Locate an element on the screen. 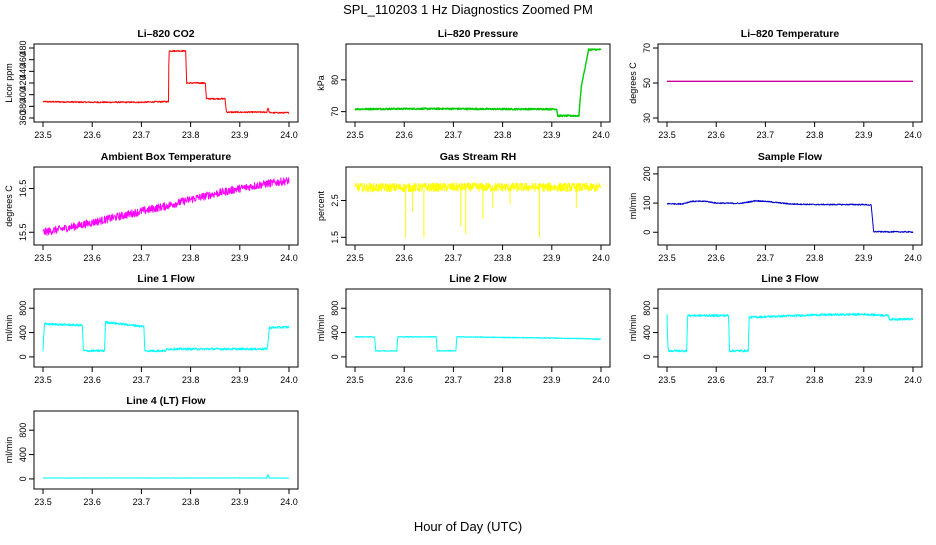 This screenshot has height=545, width=936. y-tick-label: 200 is located at coordinates (647, 173).